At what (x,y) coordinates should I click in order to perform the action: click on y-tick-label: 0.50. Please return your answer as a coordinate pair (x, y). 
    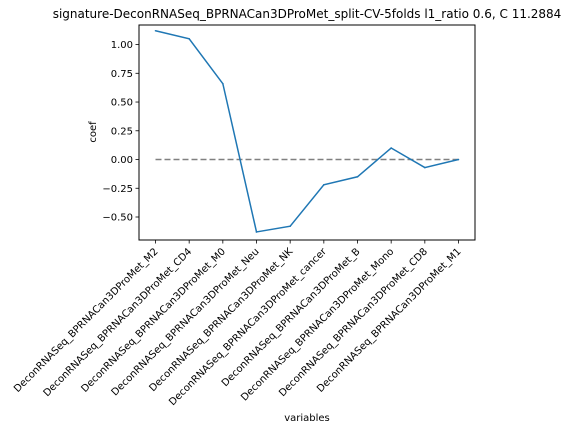
    Looking at the image, I should click on (122, 103).